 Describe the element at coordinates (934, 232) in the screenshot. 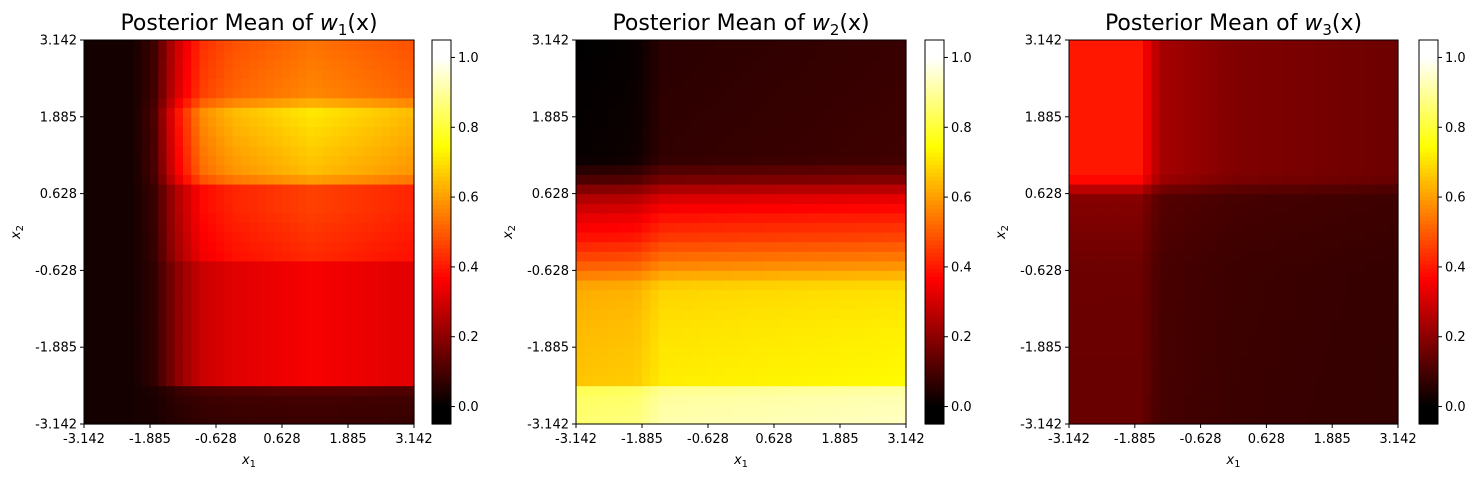

I see `colorbar-frame` at that location.